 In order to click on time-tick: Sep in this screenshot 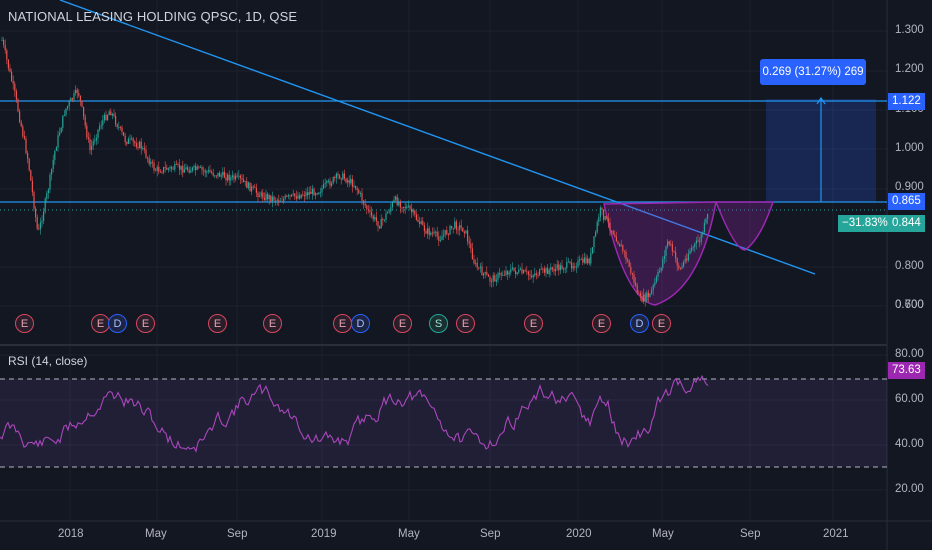, I will do `click(490, 534)`.